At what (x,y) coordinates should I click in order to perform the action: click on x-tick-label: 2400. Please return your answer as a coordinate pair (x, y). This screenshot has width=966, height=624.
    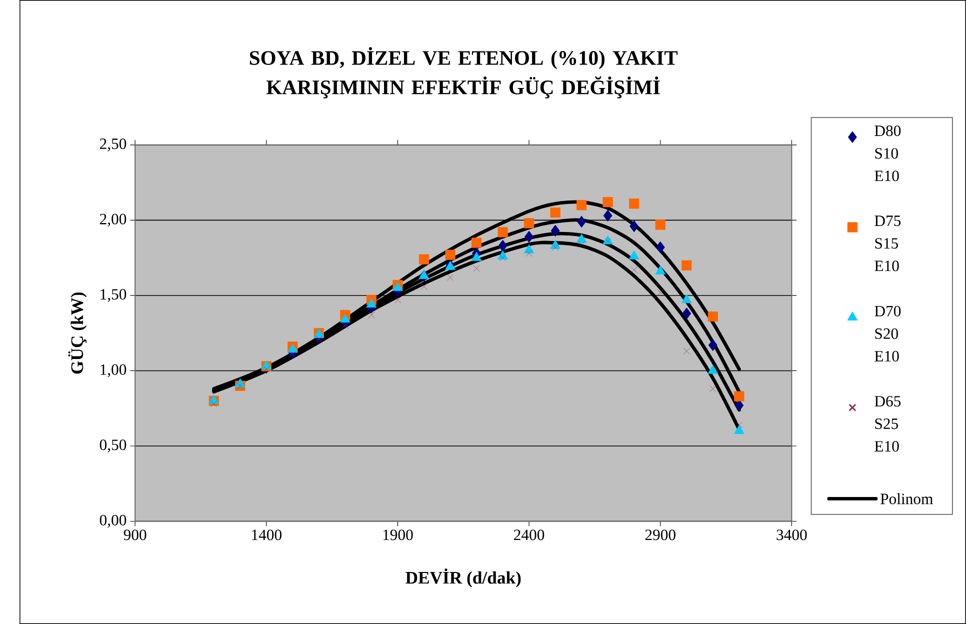
    Looking at the image, I should click on (529, 535).